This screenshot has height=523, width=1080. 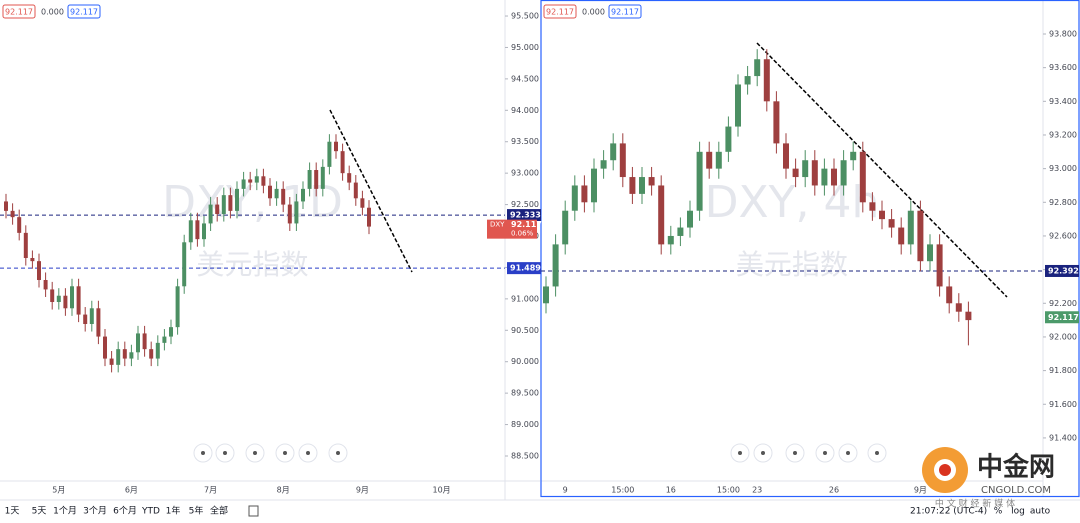 I want to click on scale-option: log, so click(x=1018, y=512).